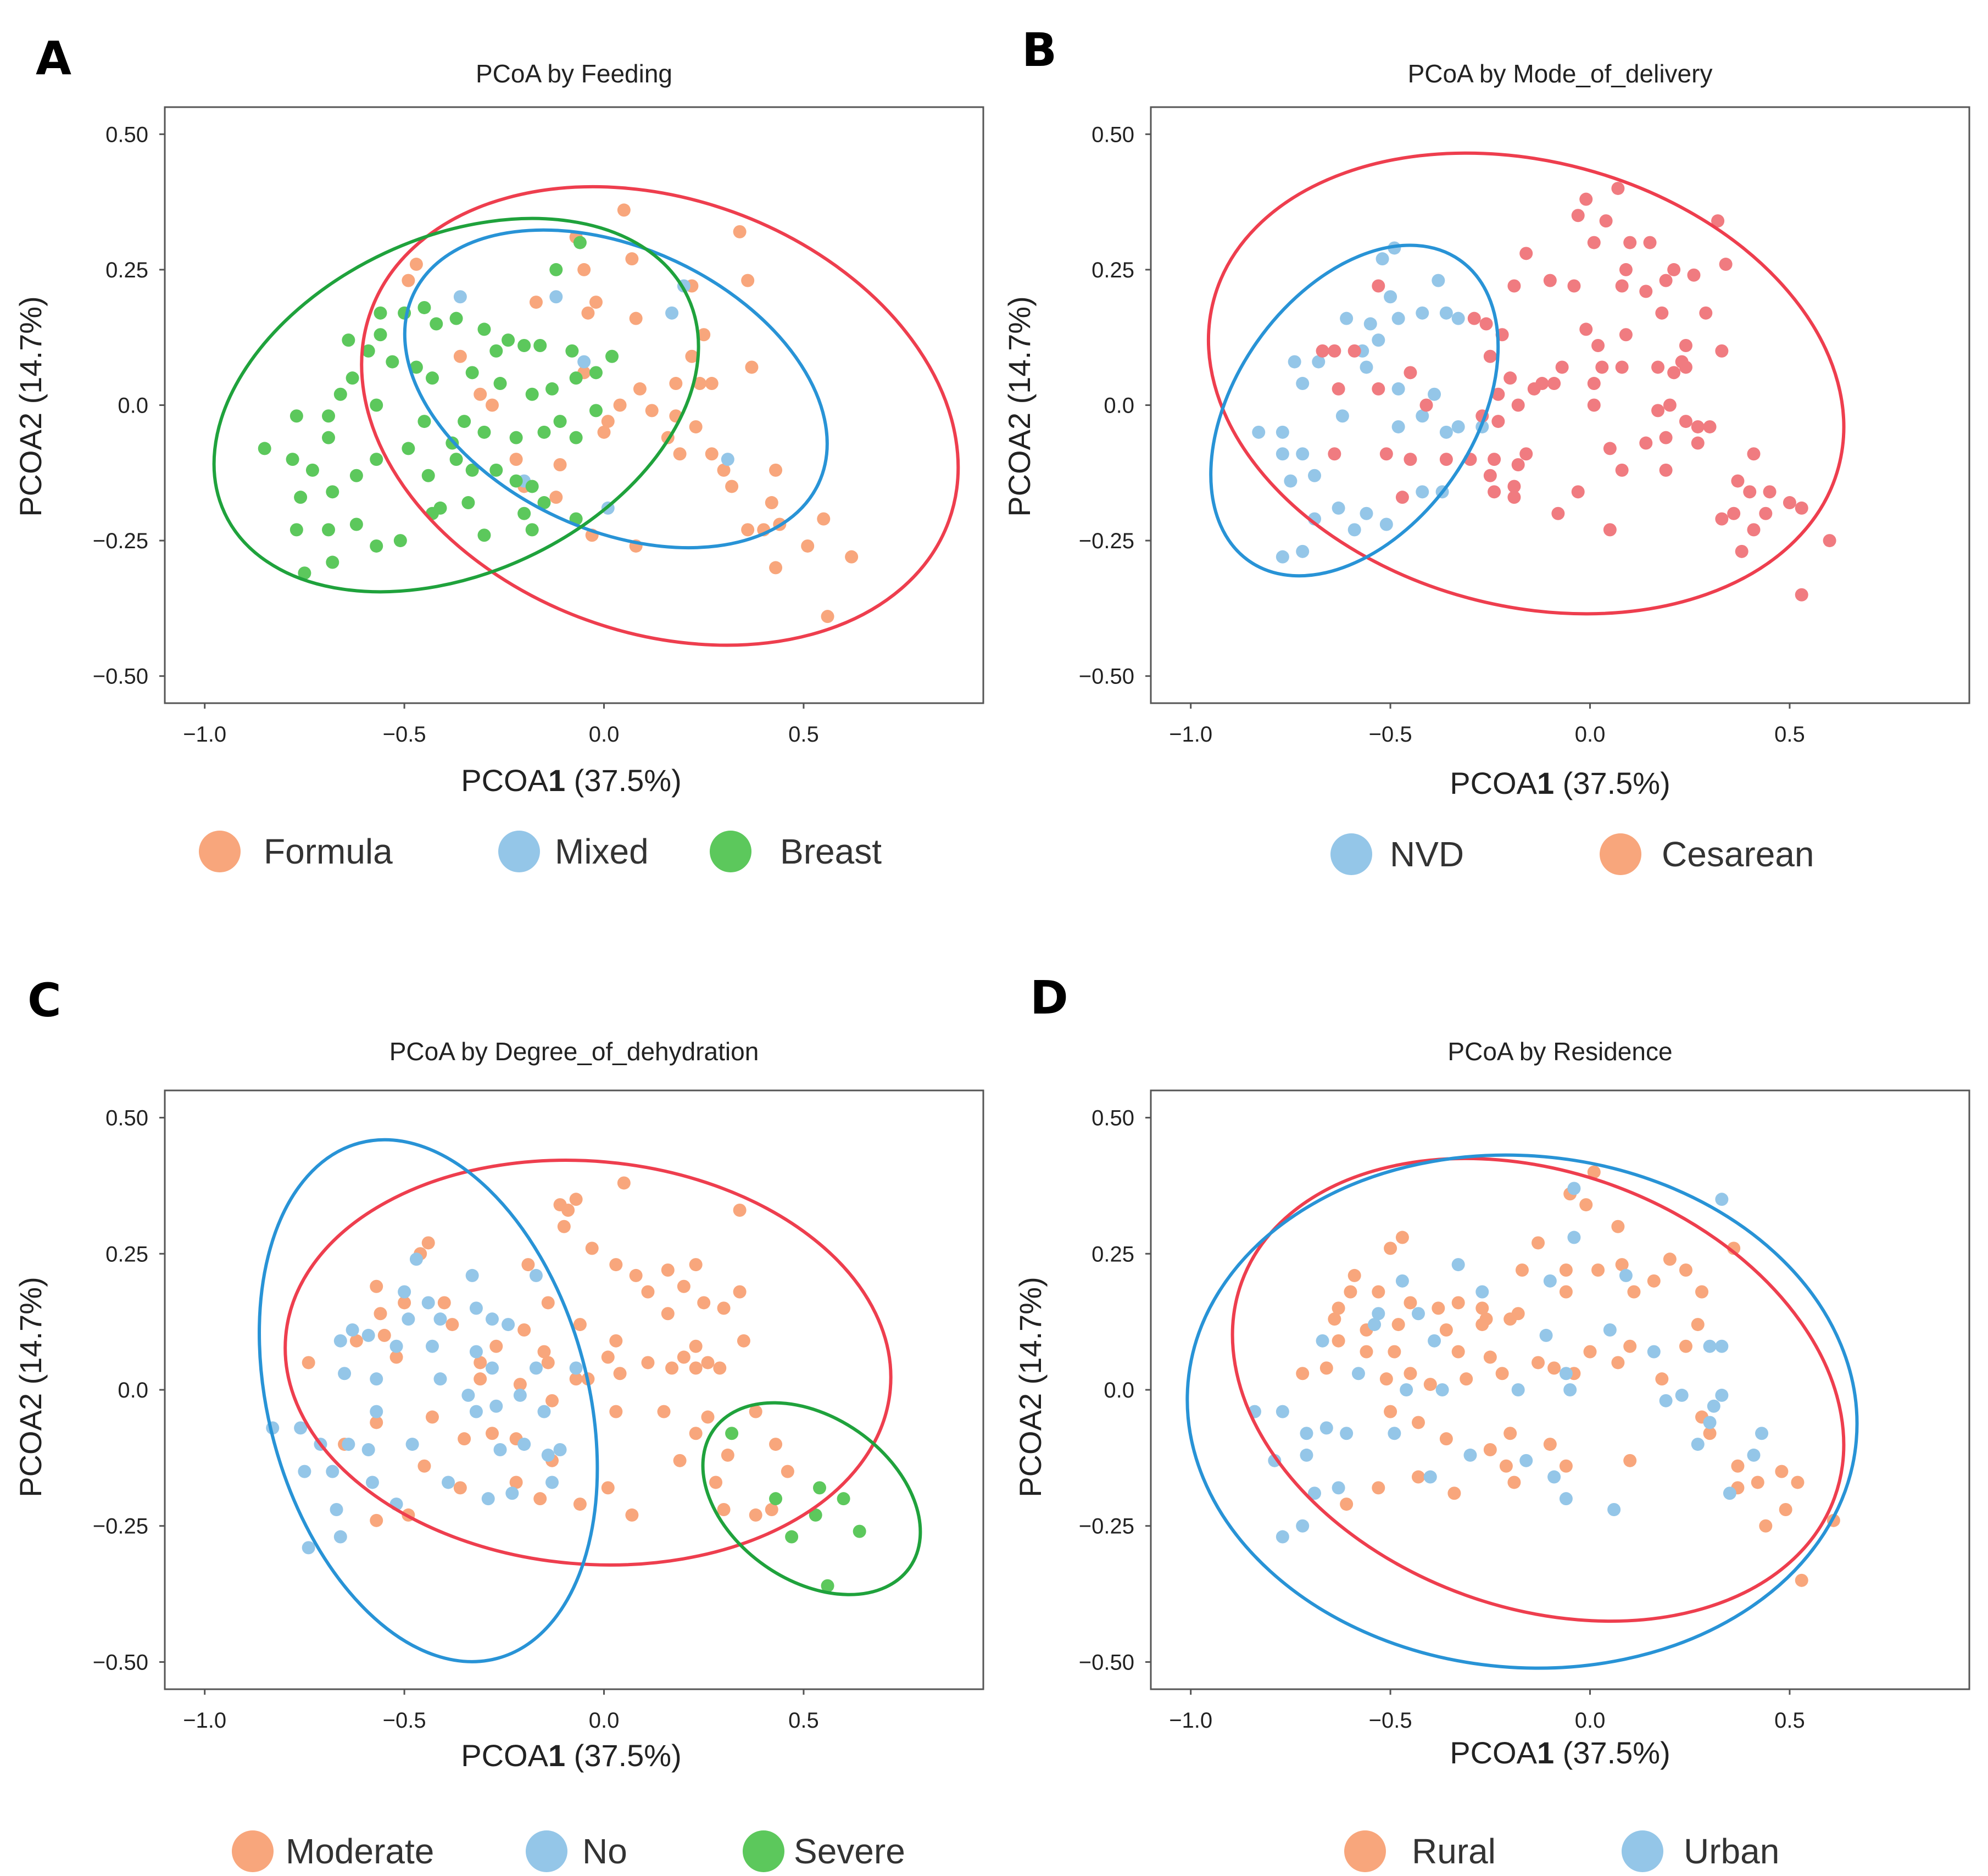 Image resolution: width=1988 pixels, height=1876 pixels. What do you see at coordinates (571, 780) in the screenshot?
I see `x-axis-label: PCOA1 (37.5%)` at bounding box center [571, 780].